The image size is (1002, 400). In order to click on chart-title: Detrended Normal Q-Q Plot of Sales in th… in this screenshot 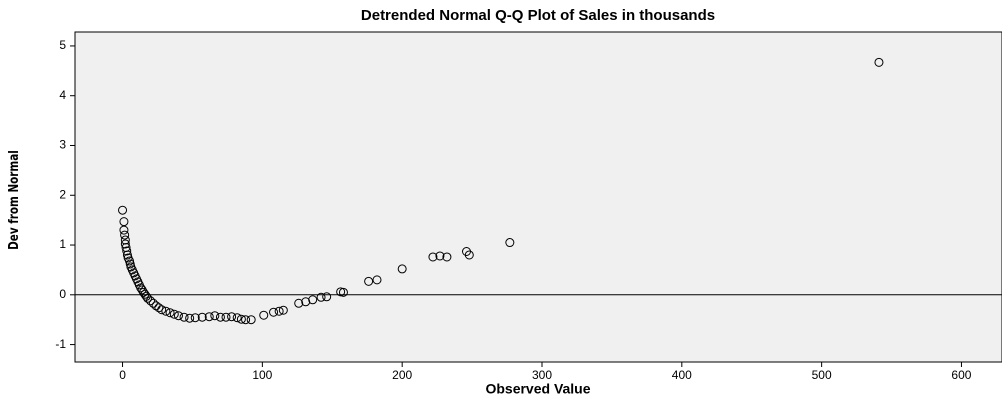, I will do `click(538, 15)`.